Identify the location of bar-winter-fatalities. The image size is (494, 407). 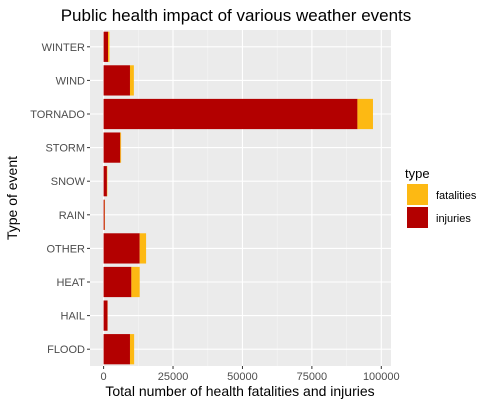
(109, 46).